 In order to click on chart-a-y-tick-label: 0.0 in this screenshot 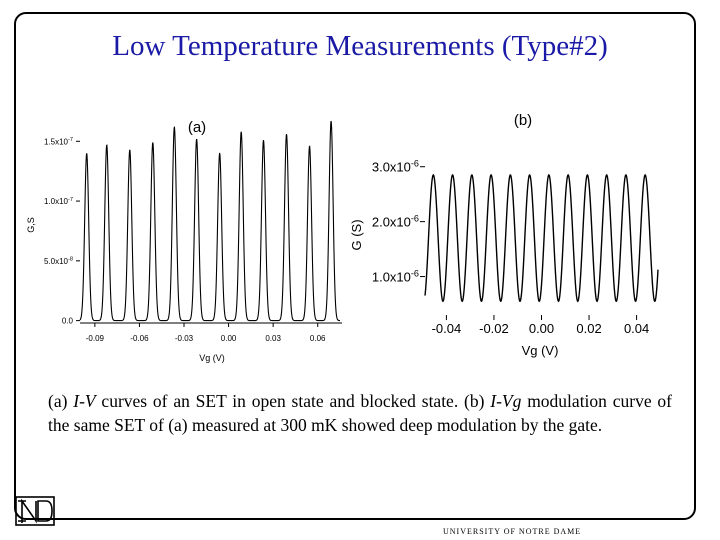, I will do `click(68, 321)`.